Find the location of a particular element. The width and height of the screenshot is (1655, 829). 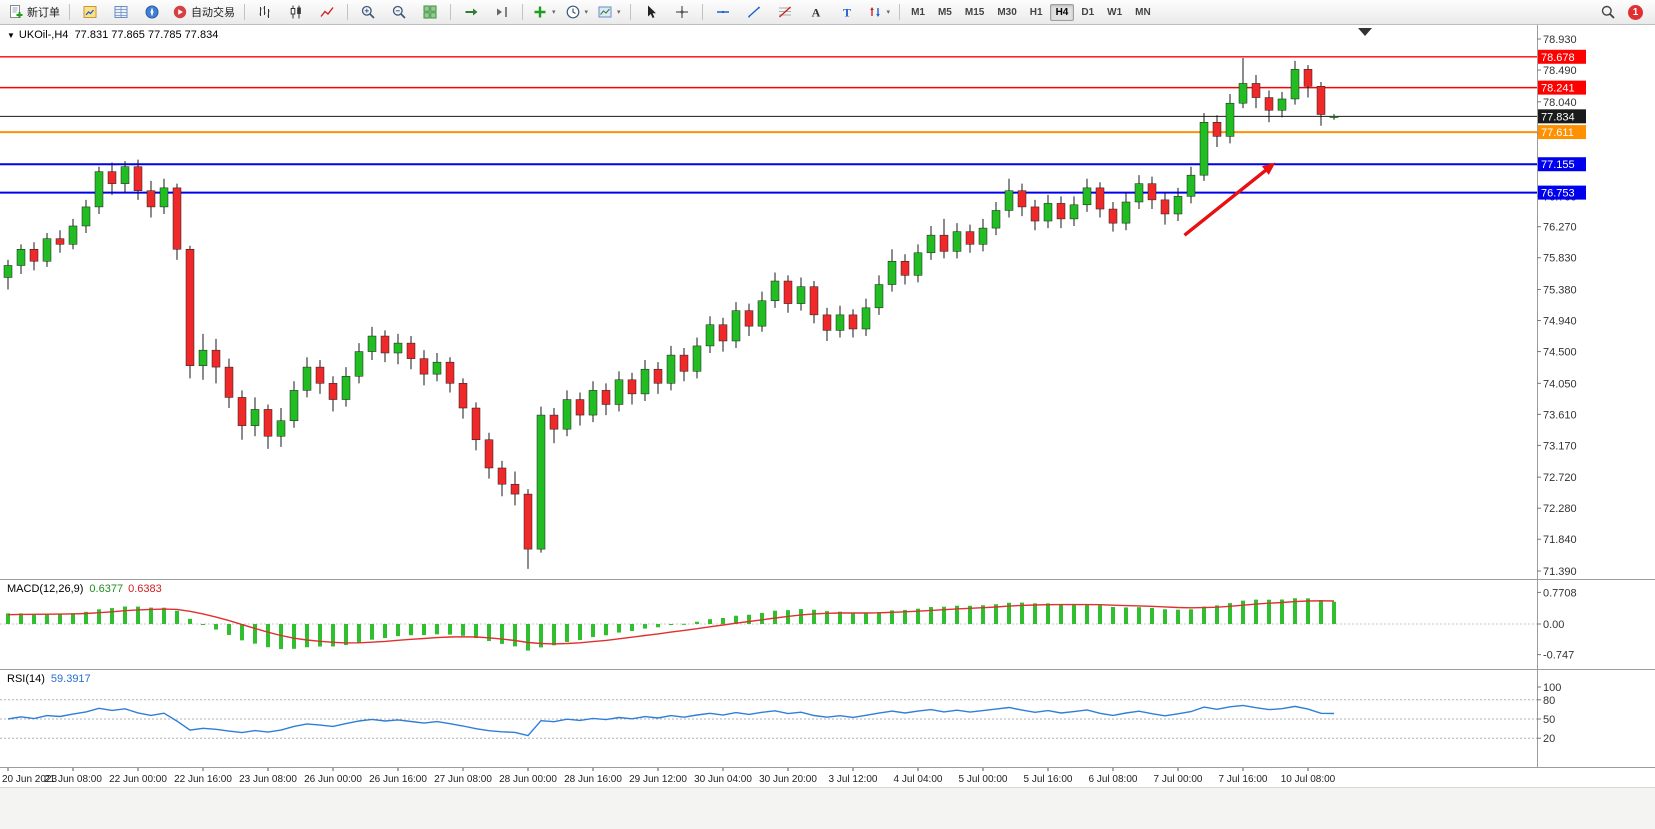

time-axis-label: 30 Jun 20:00 is located at coordinates (788, 779).